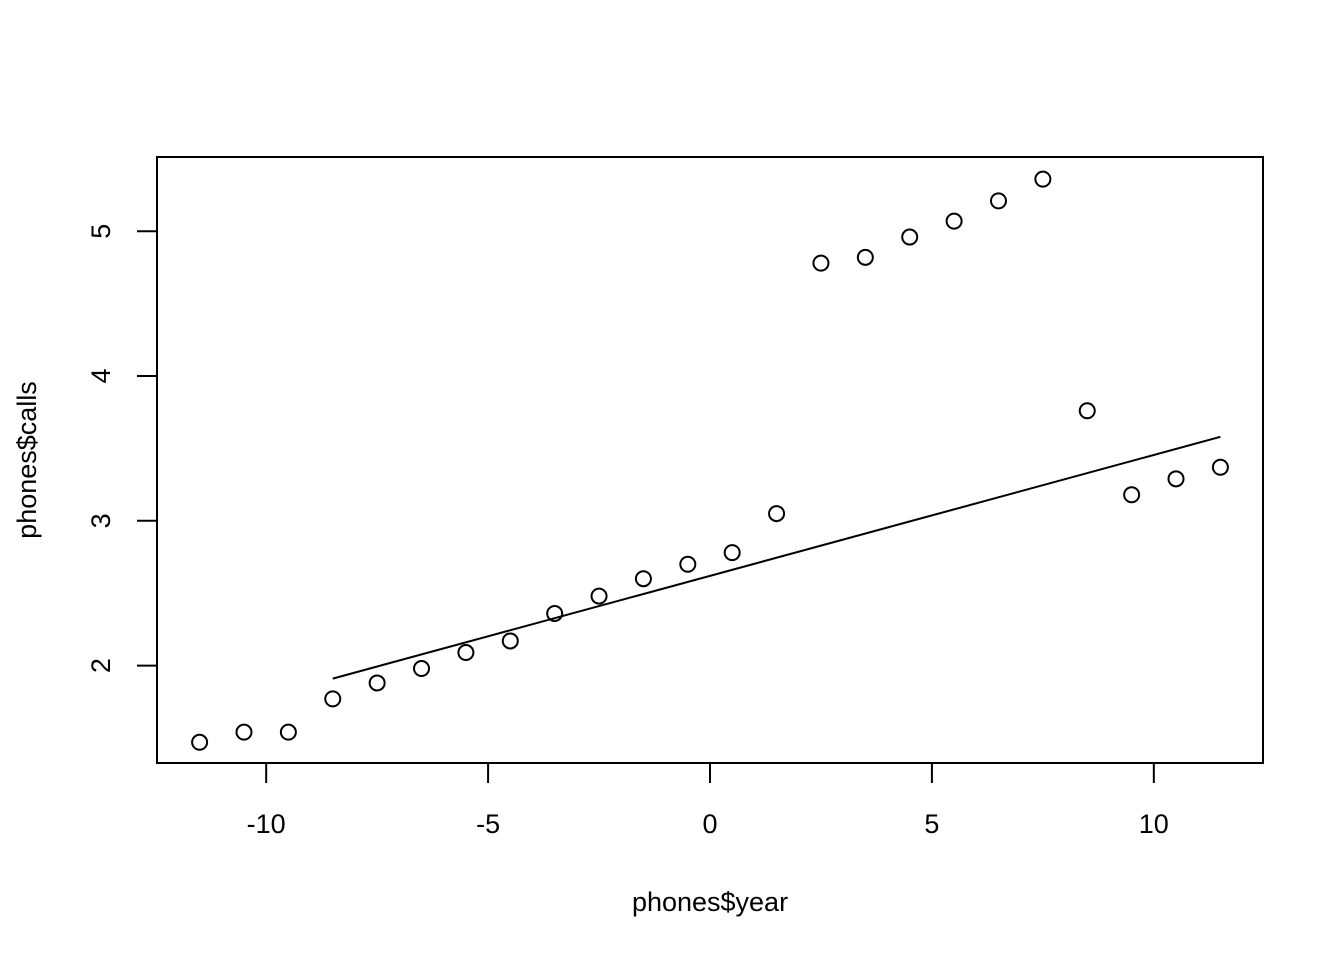 The width and height of the screenshot is (1344, 960). Describe the element at coordinates (101, 231) in the screenshot. I see `y-tick-label: 5` at that location.